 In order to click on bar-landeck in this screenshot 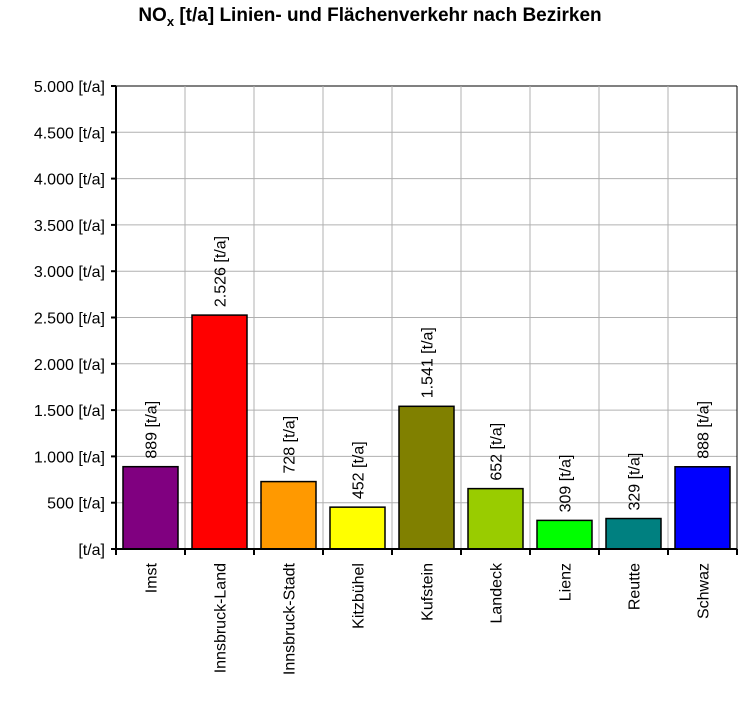, I will do `click(495, 518)`.